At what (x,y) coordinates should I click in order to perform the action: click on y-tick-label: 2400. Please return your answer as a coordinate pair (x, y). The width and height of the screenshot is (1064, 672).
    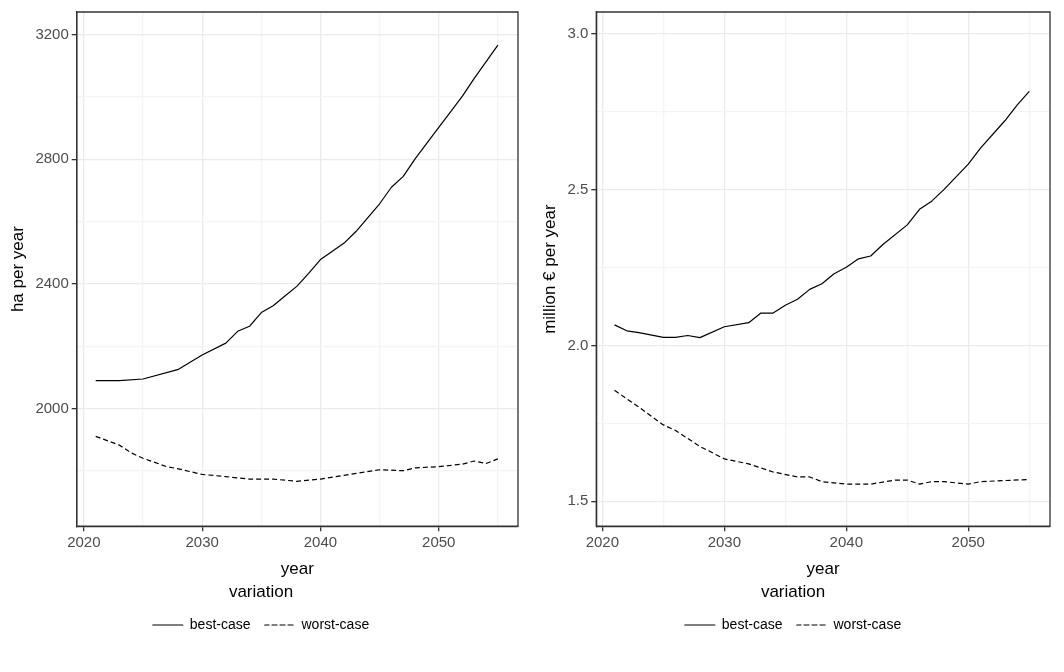
    Looking at the image, I should click on (52, 283).